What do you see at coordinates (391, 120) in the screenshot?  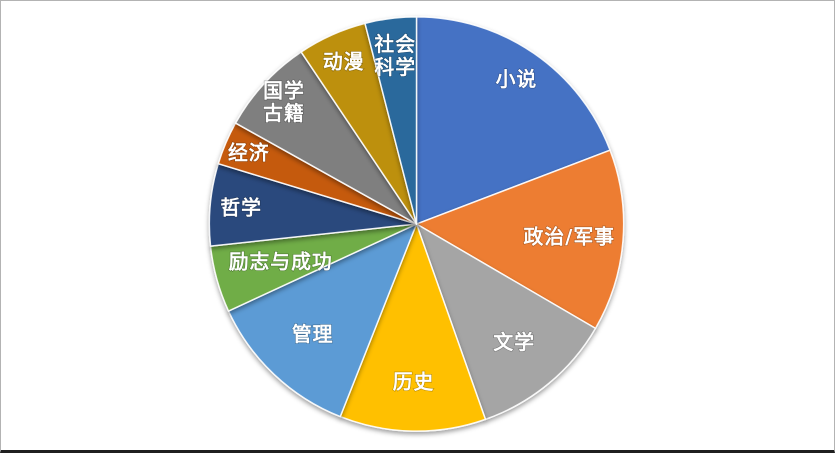 I see `pie-slice-social-science` at bounding box center [391, 120].